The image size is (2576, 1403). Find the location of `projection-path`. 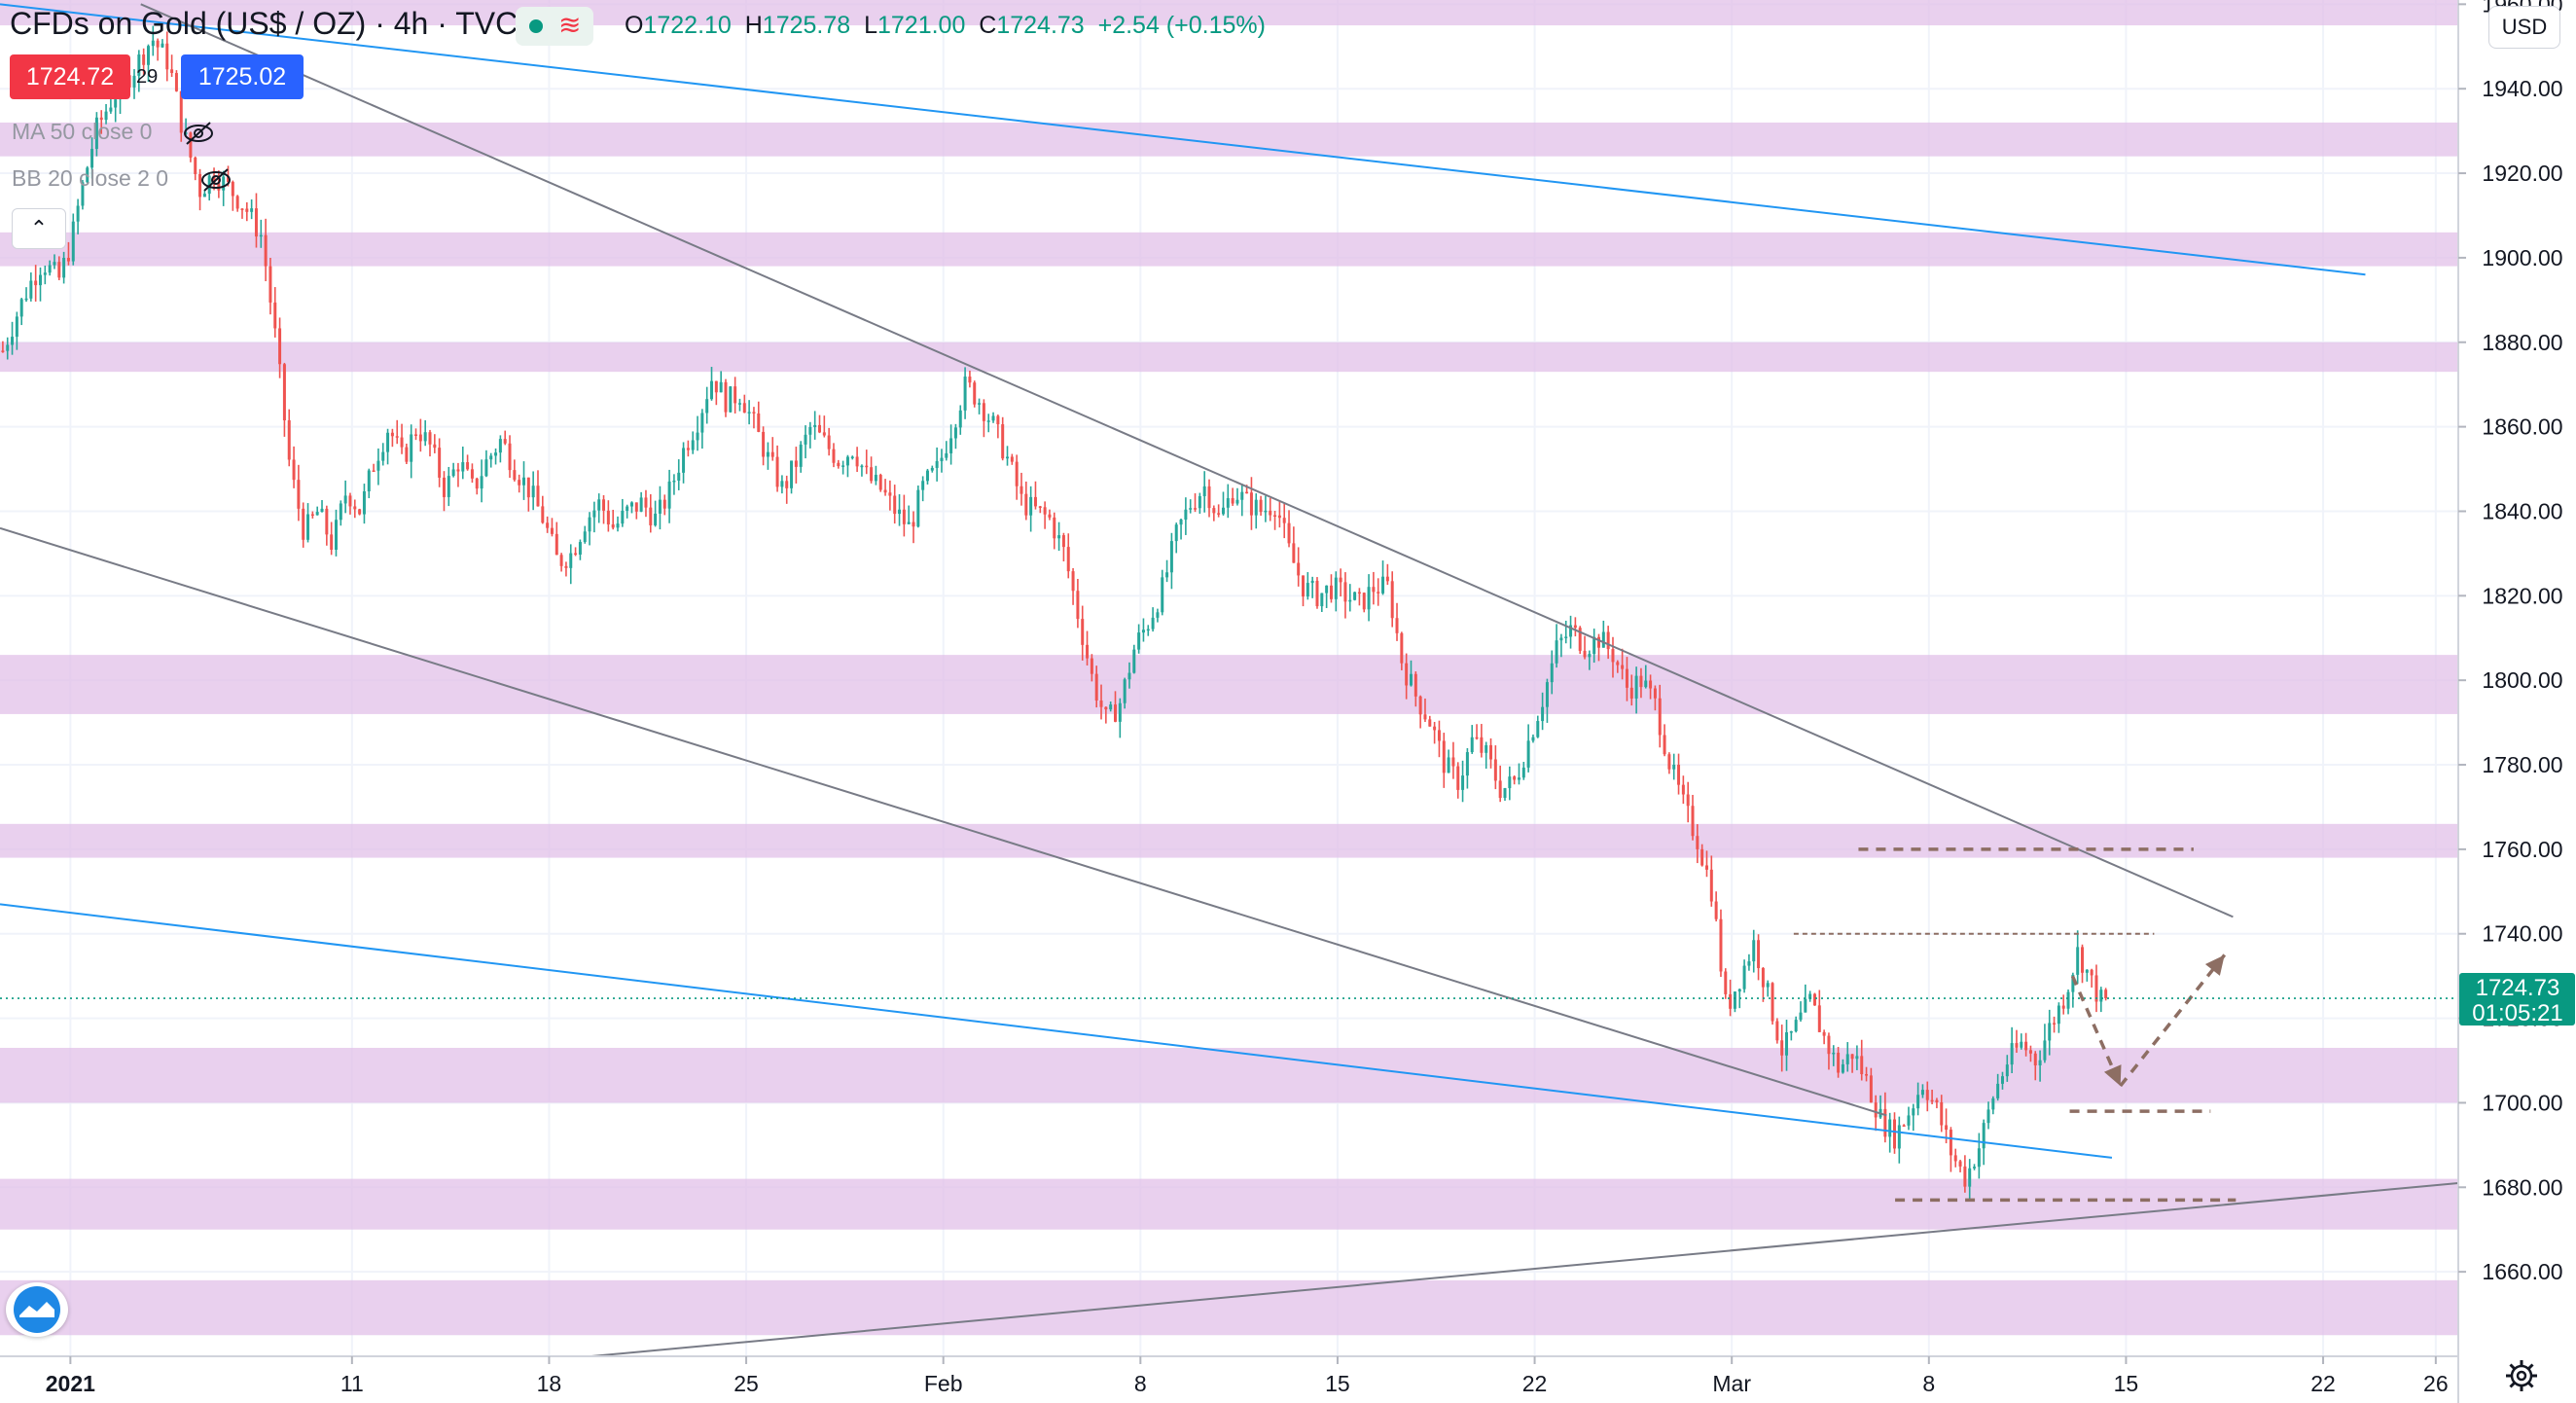

projection-path is located at coordinates (2148, 1020).